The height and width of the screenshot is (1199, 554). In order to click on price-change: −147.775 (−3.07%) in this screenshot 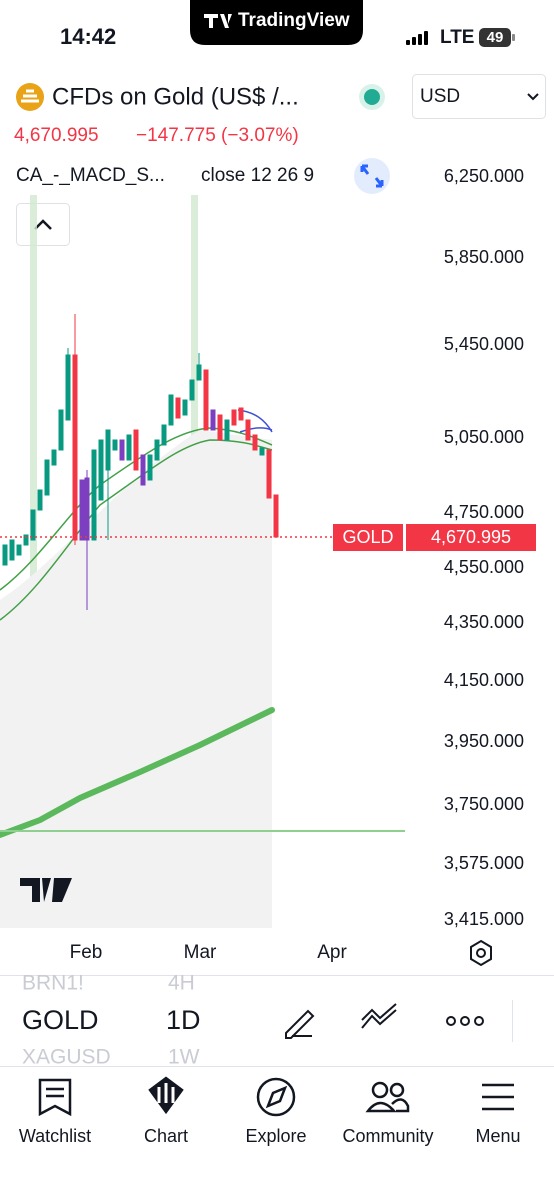, I will do `click(217, 135)`.